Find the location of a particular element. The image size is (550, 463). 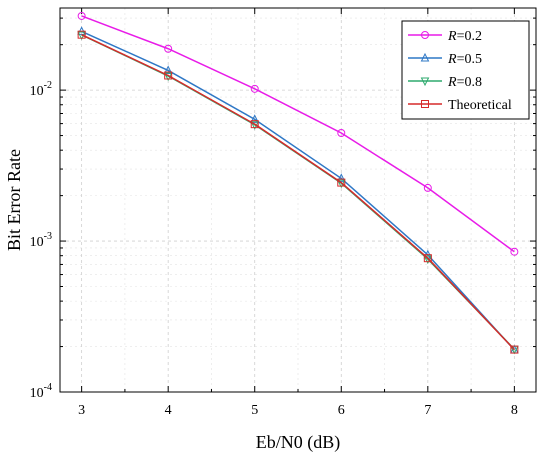

x-tick-label: 7 is located at coordinates (427, 410).